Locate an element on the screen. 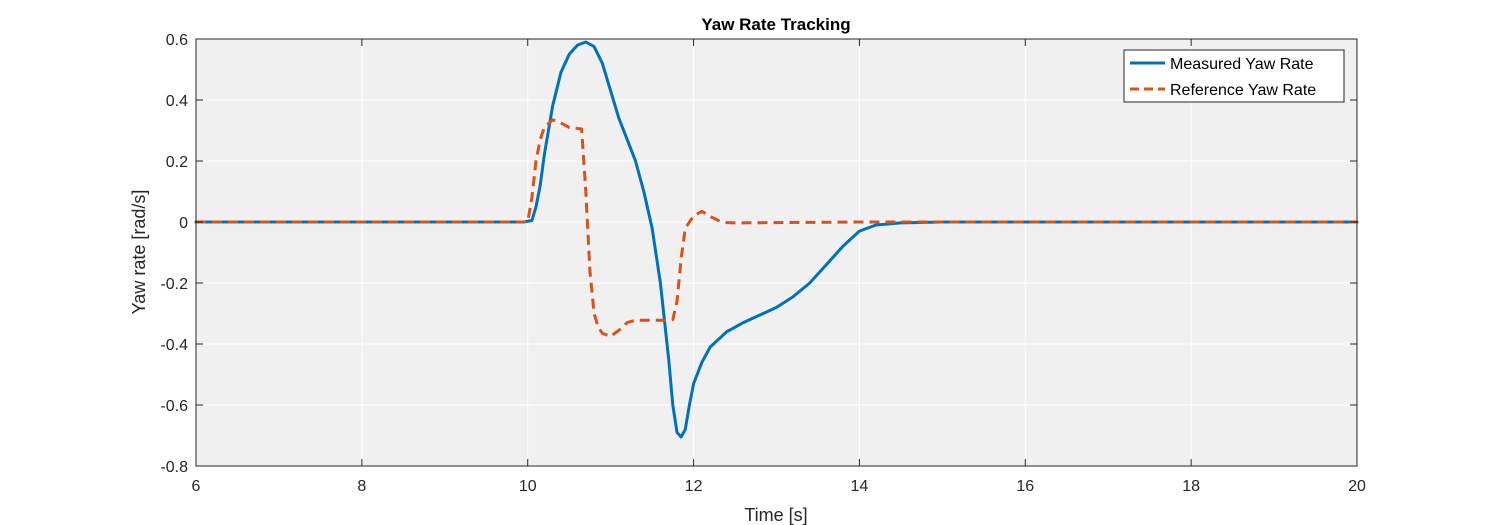 The width and height of the screenshot is (1501, 525). legend: Measured Yaw Rate Reference Yaw Rate is located at coordinates (1234, 76).